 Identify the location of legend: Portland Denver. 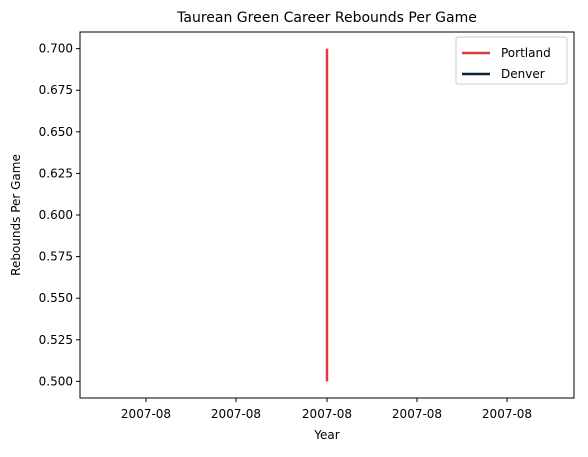
(511, 60).